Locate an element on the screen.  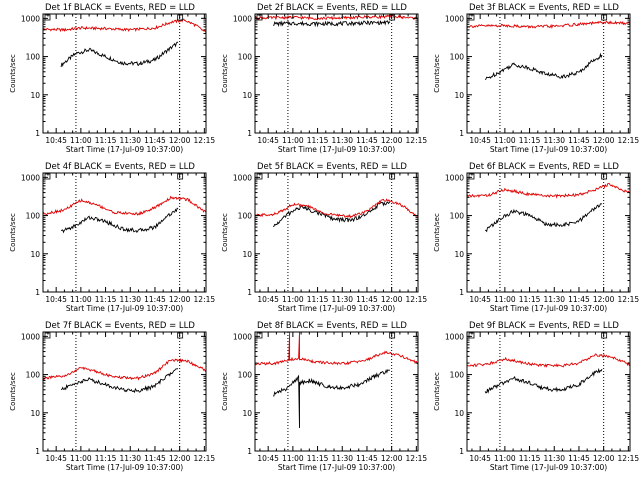
panel-title: Det 5f BLACK = Events, RED = LLD is located at coordinates (332, 167).